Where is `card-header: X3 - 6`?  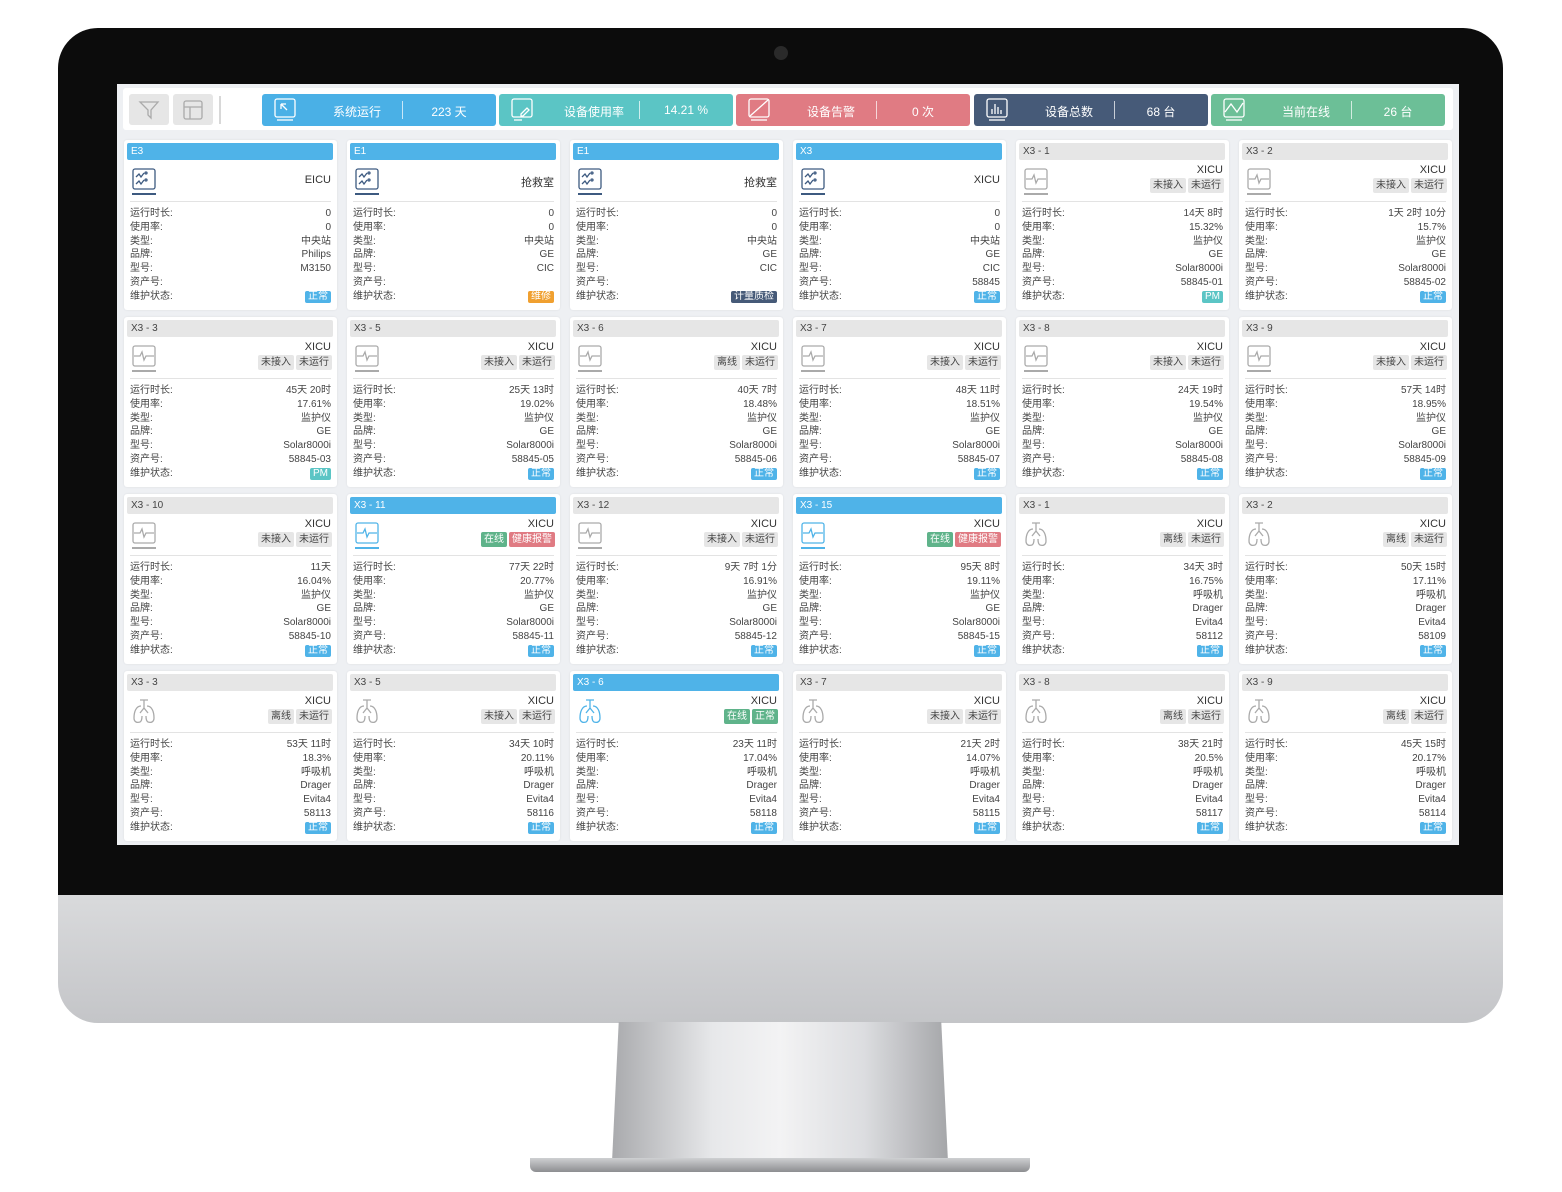
card-header: X3 - 6 is located at coordinates (676, 328).